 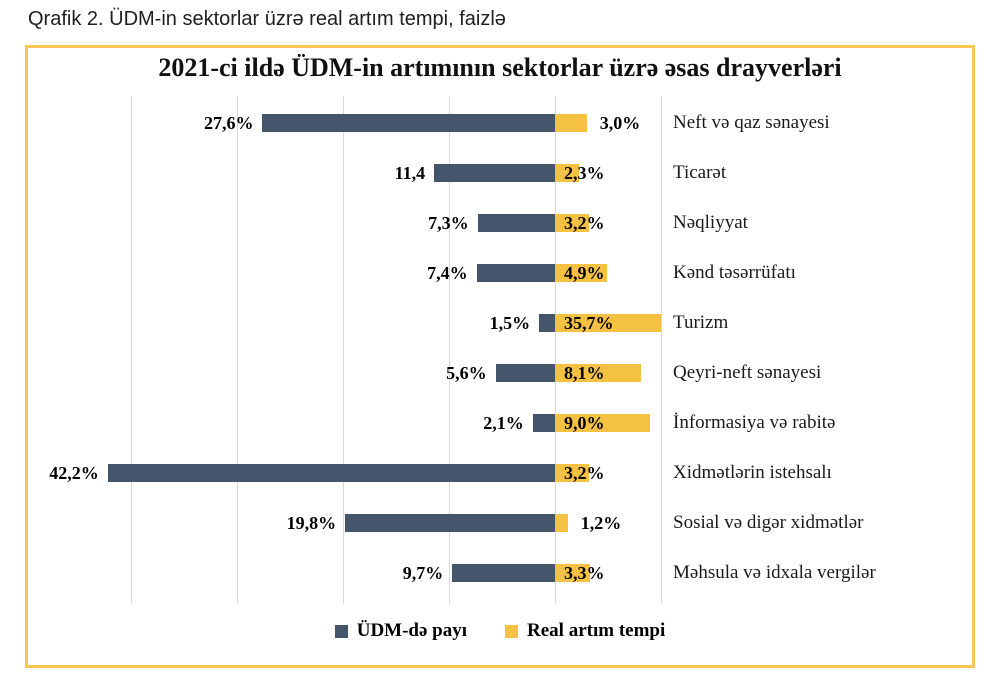 I want to click on legend-item-growth: Real artım tempi, so click(x=585, y=631).